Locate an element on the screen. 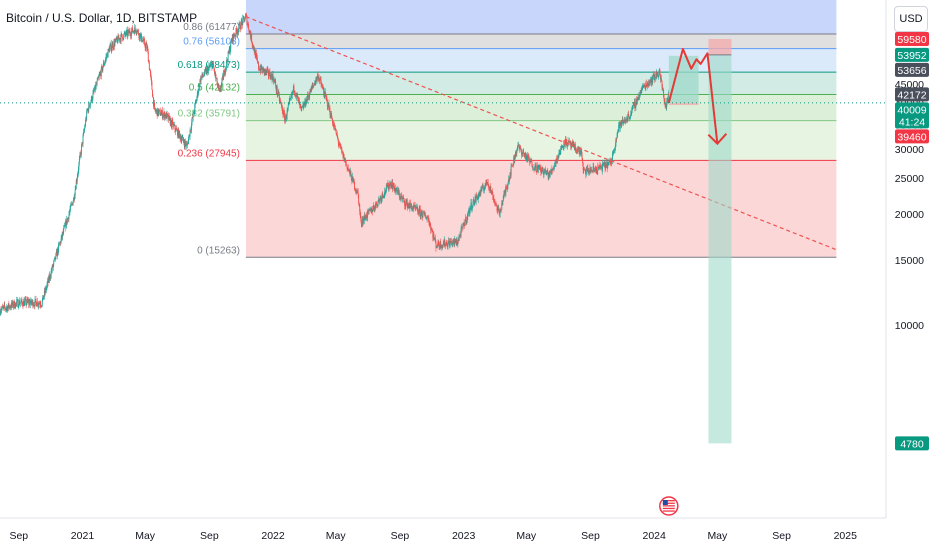 The width and height of the screenshot is (932, 550). price-badge: 53952 is located at coordinates (912, 54).